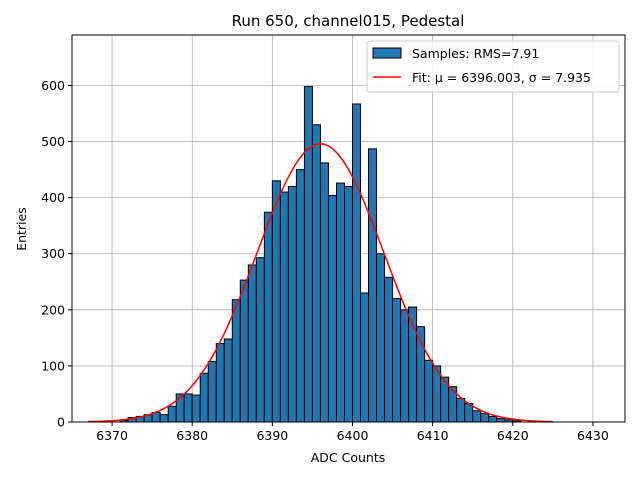 The height and width of the screenshot is (480, 640). Describe the element at coordinates (53, 197) in the screenshot. I see `y-tick-label: 400` at that location.